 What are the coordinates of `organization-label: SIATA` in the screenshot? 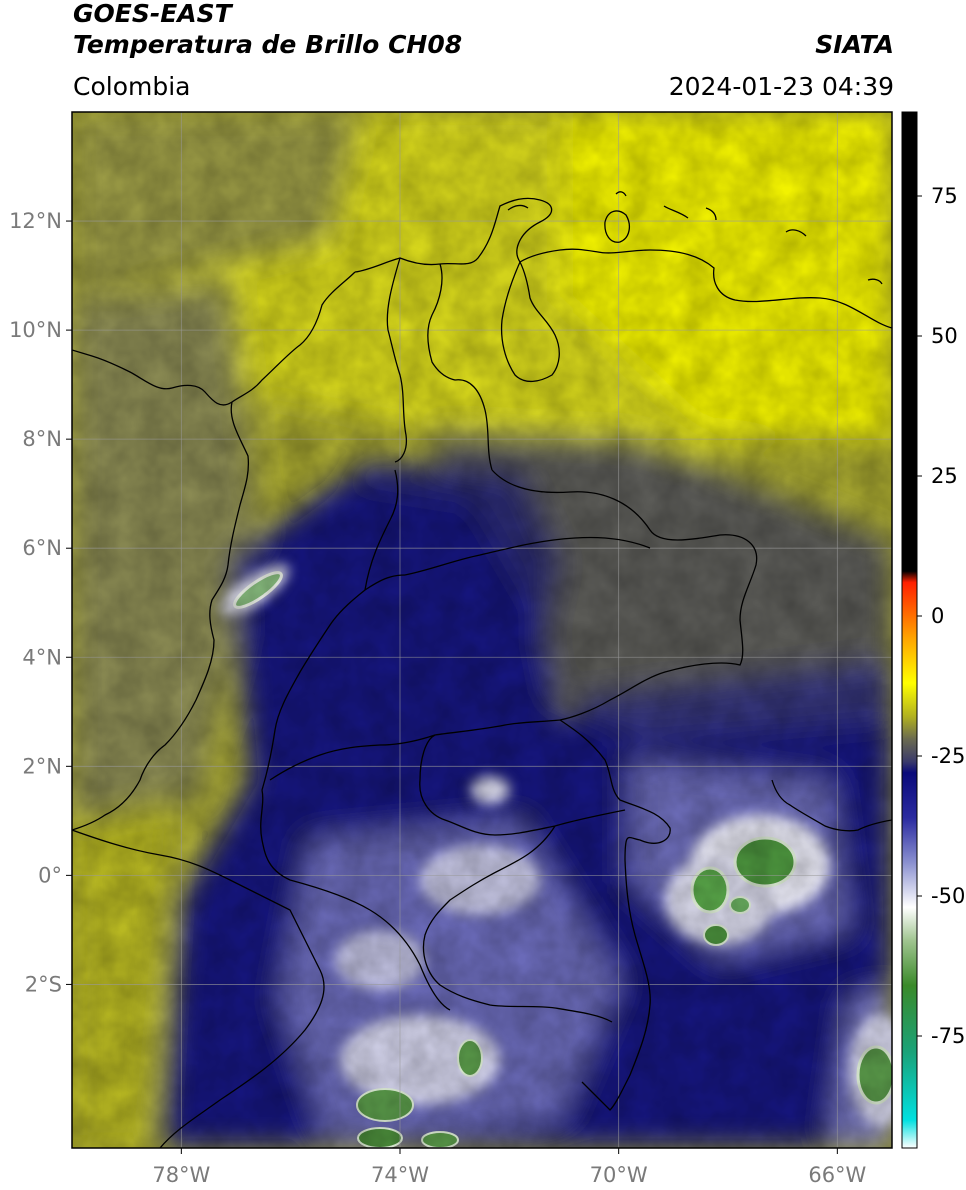 It's located at (854, 44).